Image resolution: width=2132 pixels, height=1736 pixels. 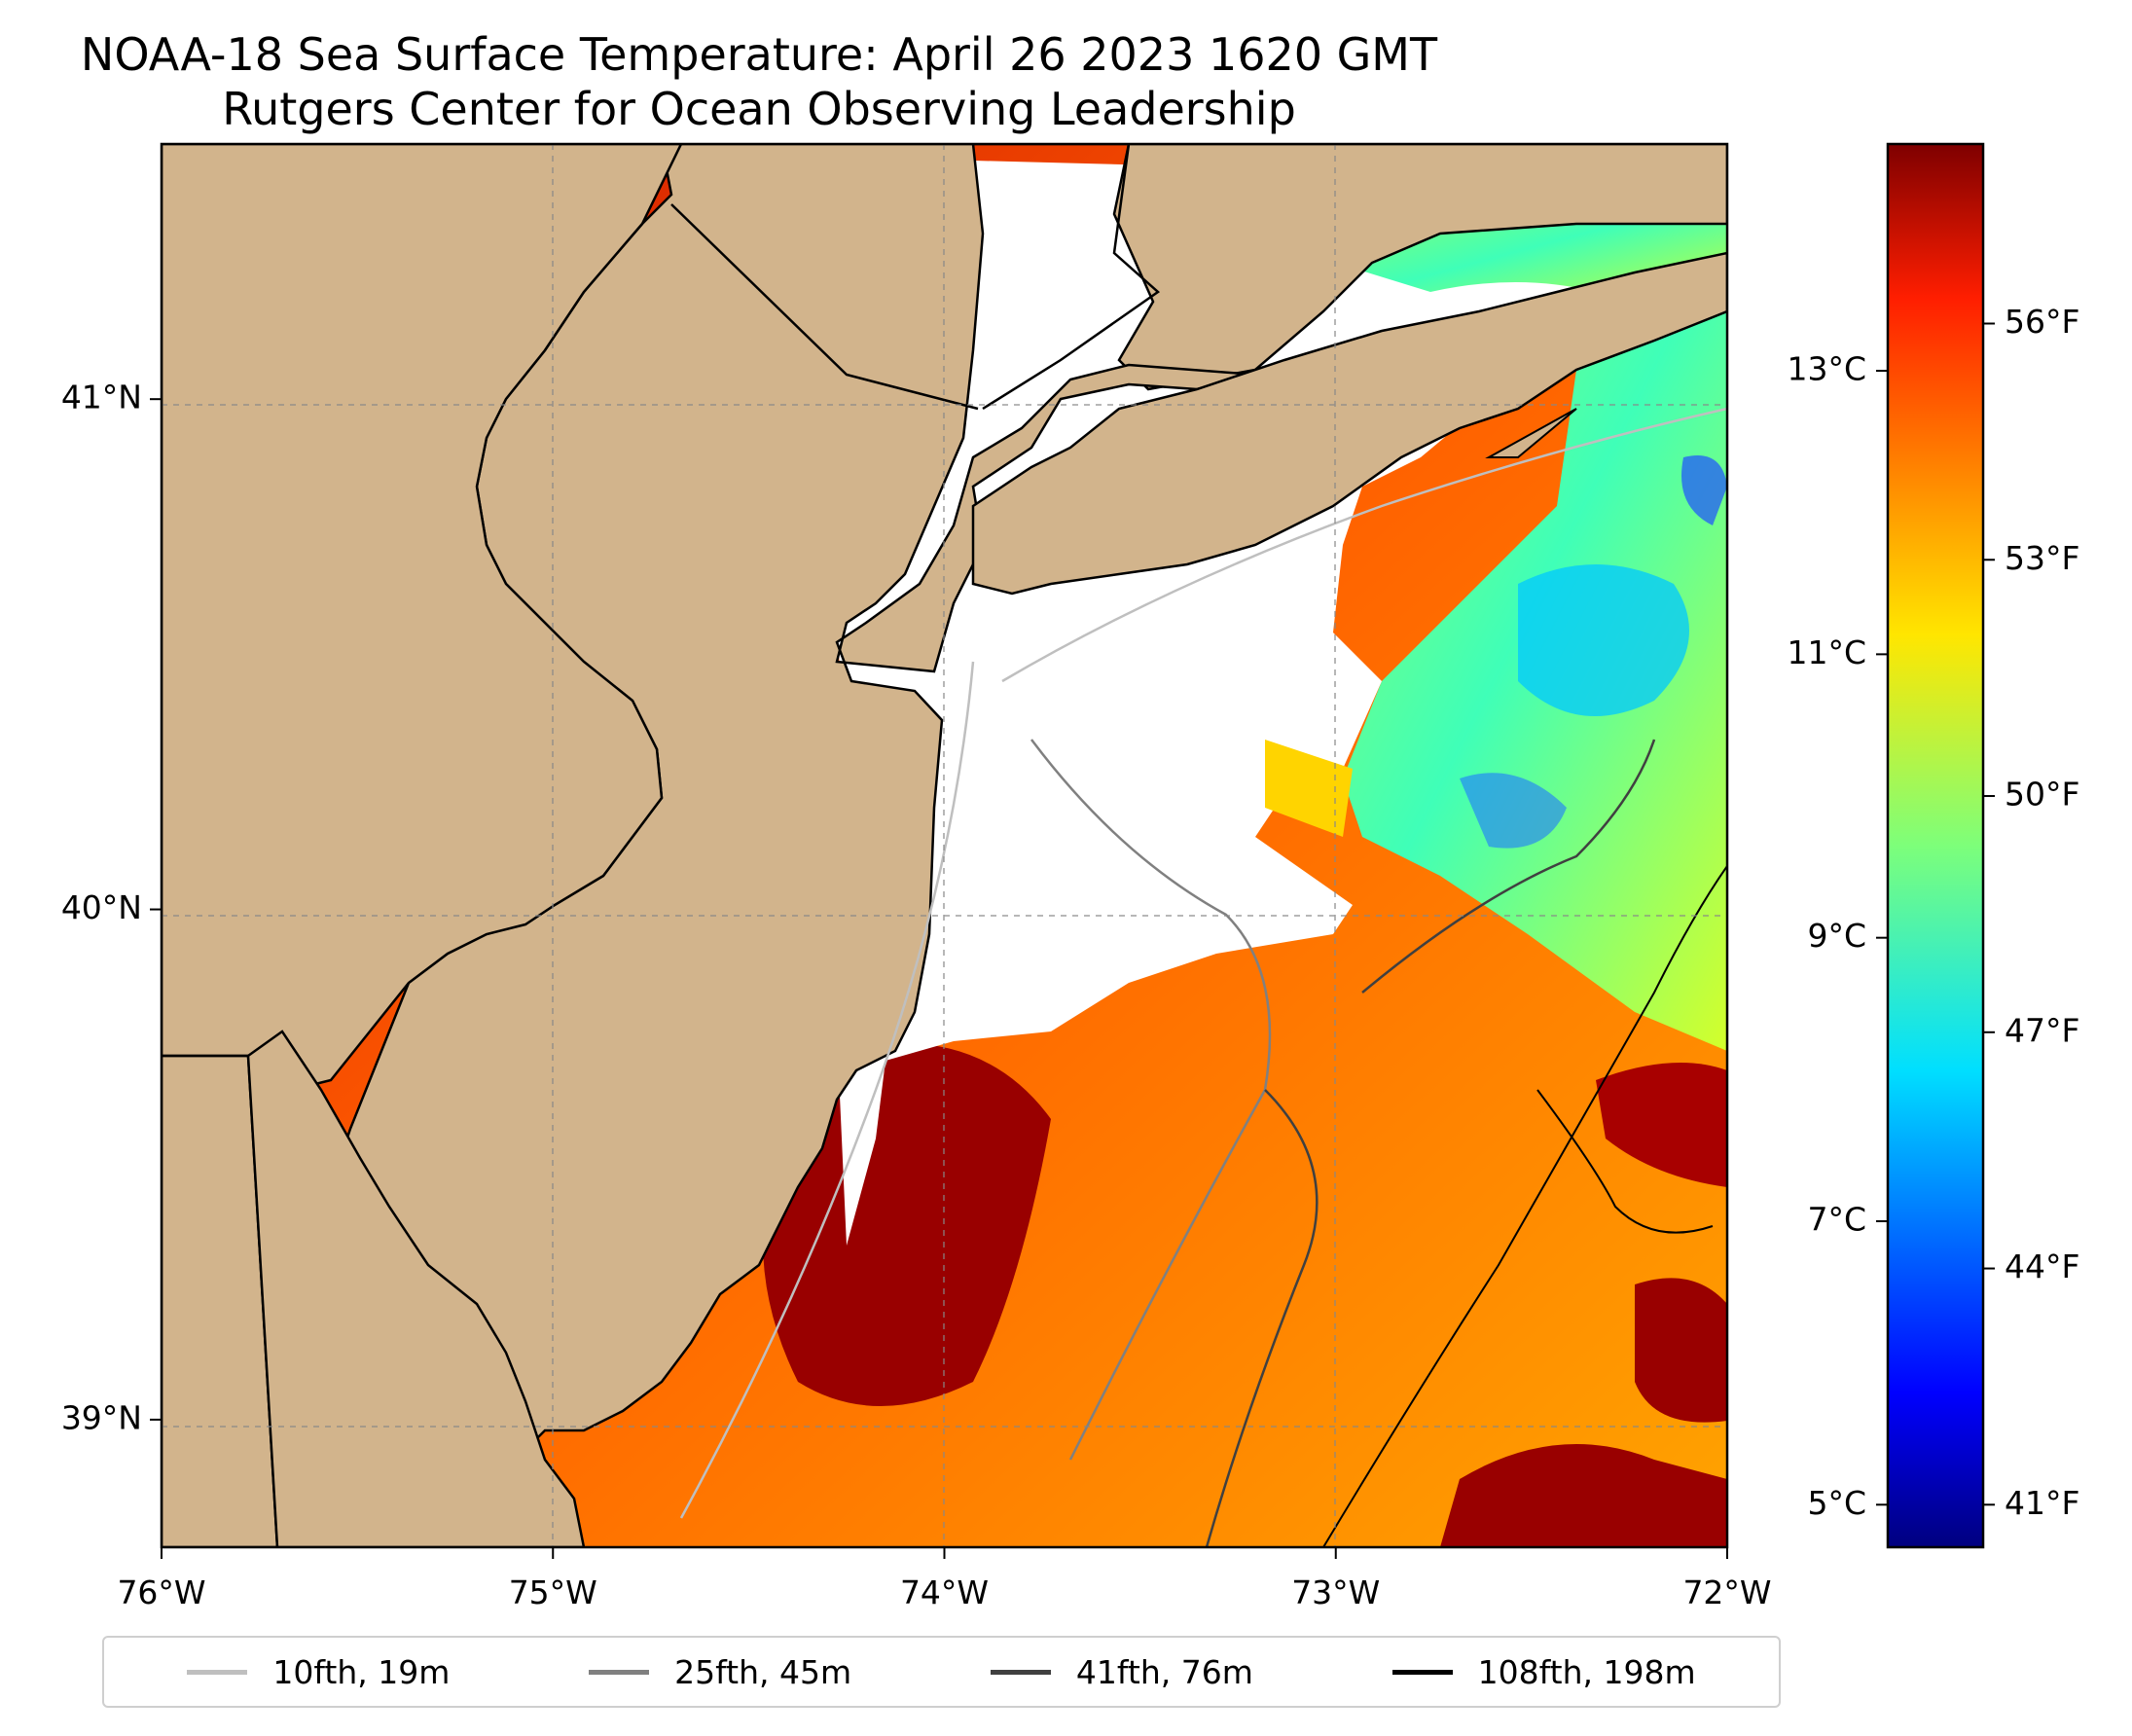 What do you see at coordinates (161, 1592) in the screenshot?
I see `lon-tick-label: 76°W` at bounding box center [161, 1592].